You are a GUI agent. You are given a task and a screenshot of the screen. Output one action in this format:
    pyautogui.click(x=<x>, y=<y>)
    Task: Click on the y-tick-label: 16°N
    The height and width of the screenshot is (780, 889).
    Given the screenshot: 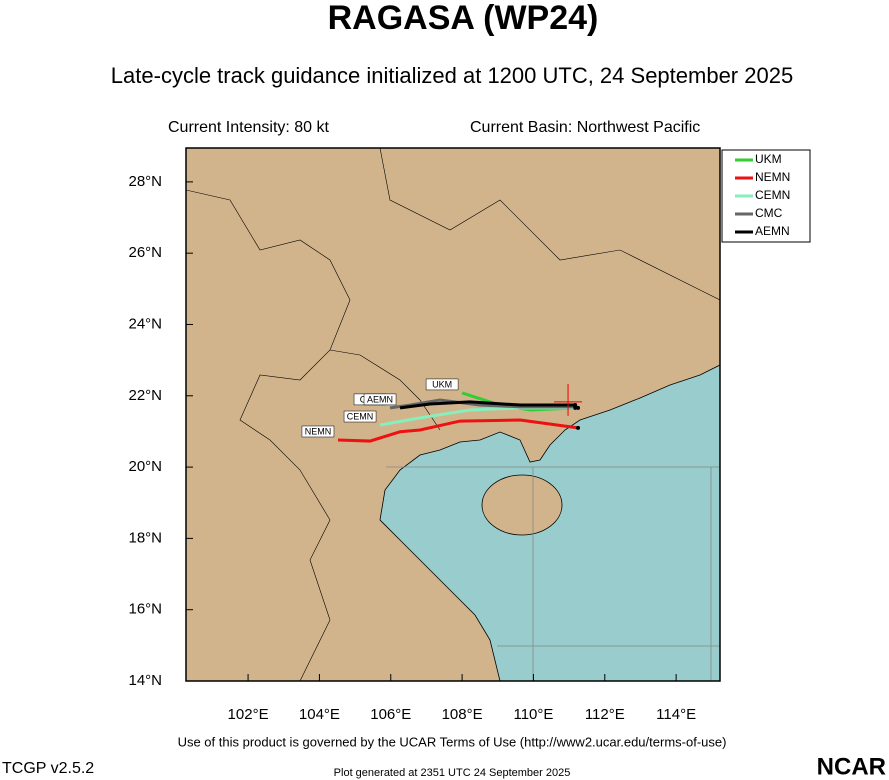 What is the action you would take?
    pyautogui.click(x=145, y=609)
    